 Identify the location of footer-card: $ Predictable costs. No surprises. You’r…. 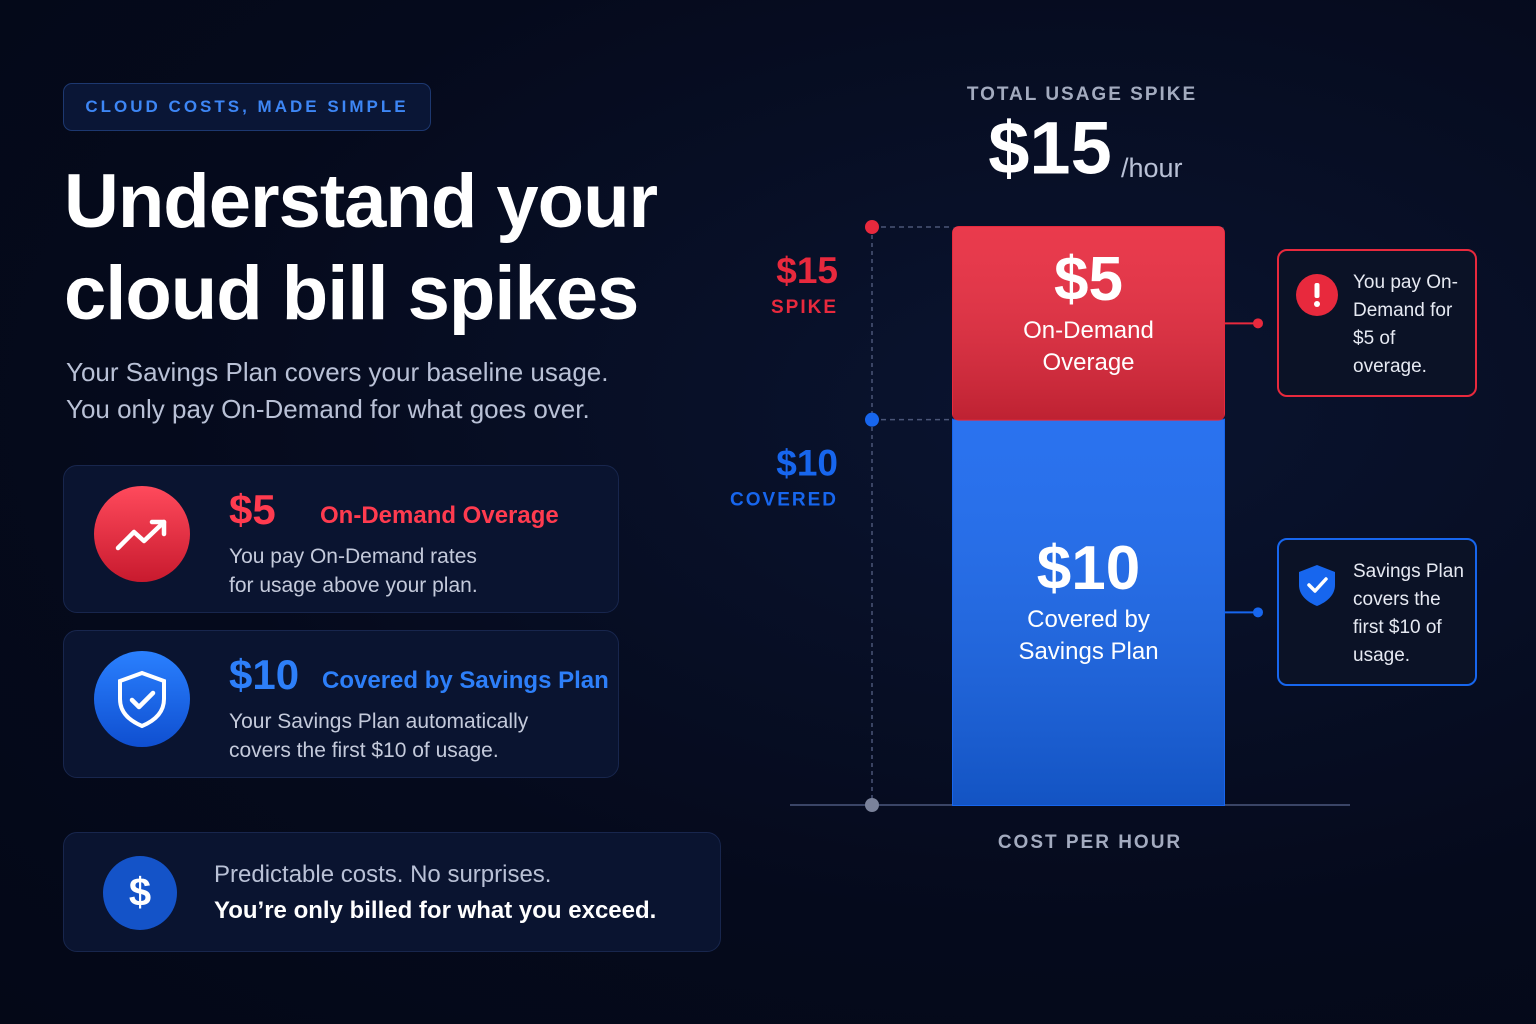
(392, 892).